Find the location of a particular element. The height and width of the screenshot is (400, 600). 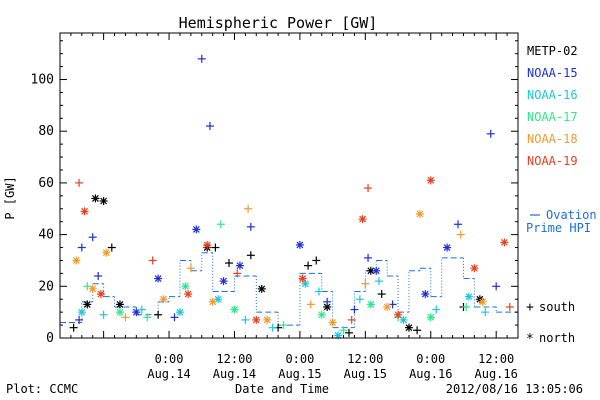

x-axis-label: Date and Time is located at coordinates (282, 389).